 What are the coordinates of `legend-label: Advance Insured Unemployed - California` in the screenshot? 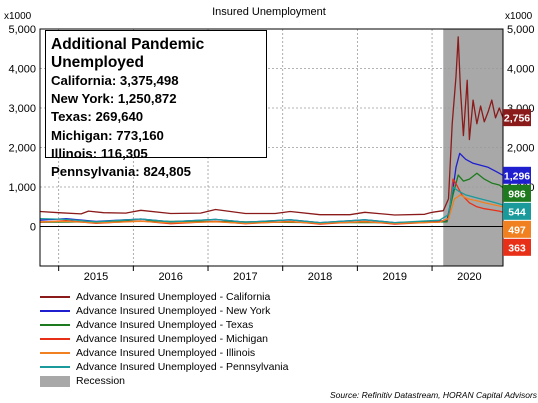 It's located at (173, 297).